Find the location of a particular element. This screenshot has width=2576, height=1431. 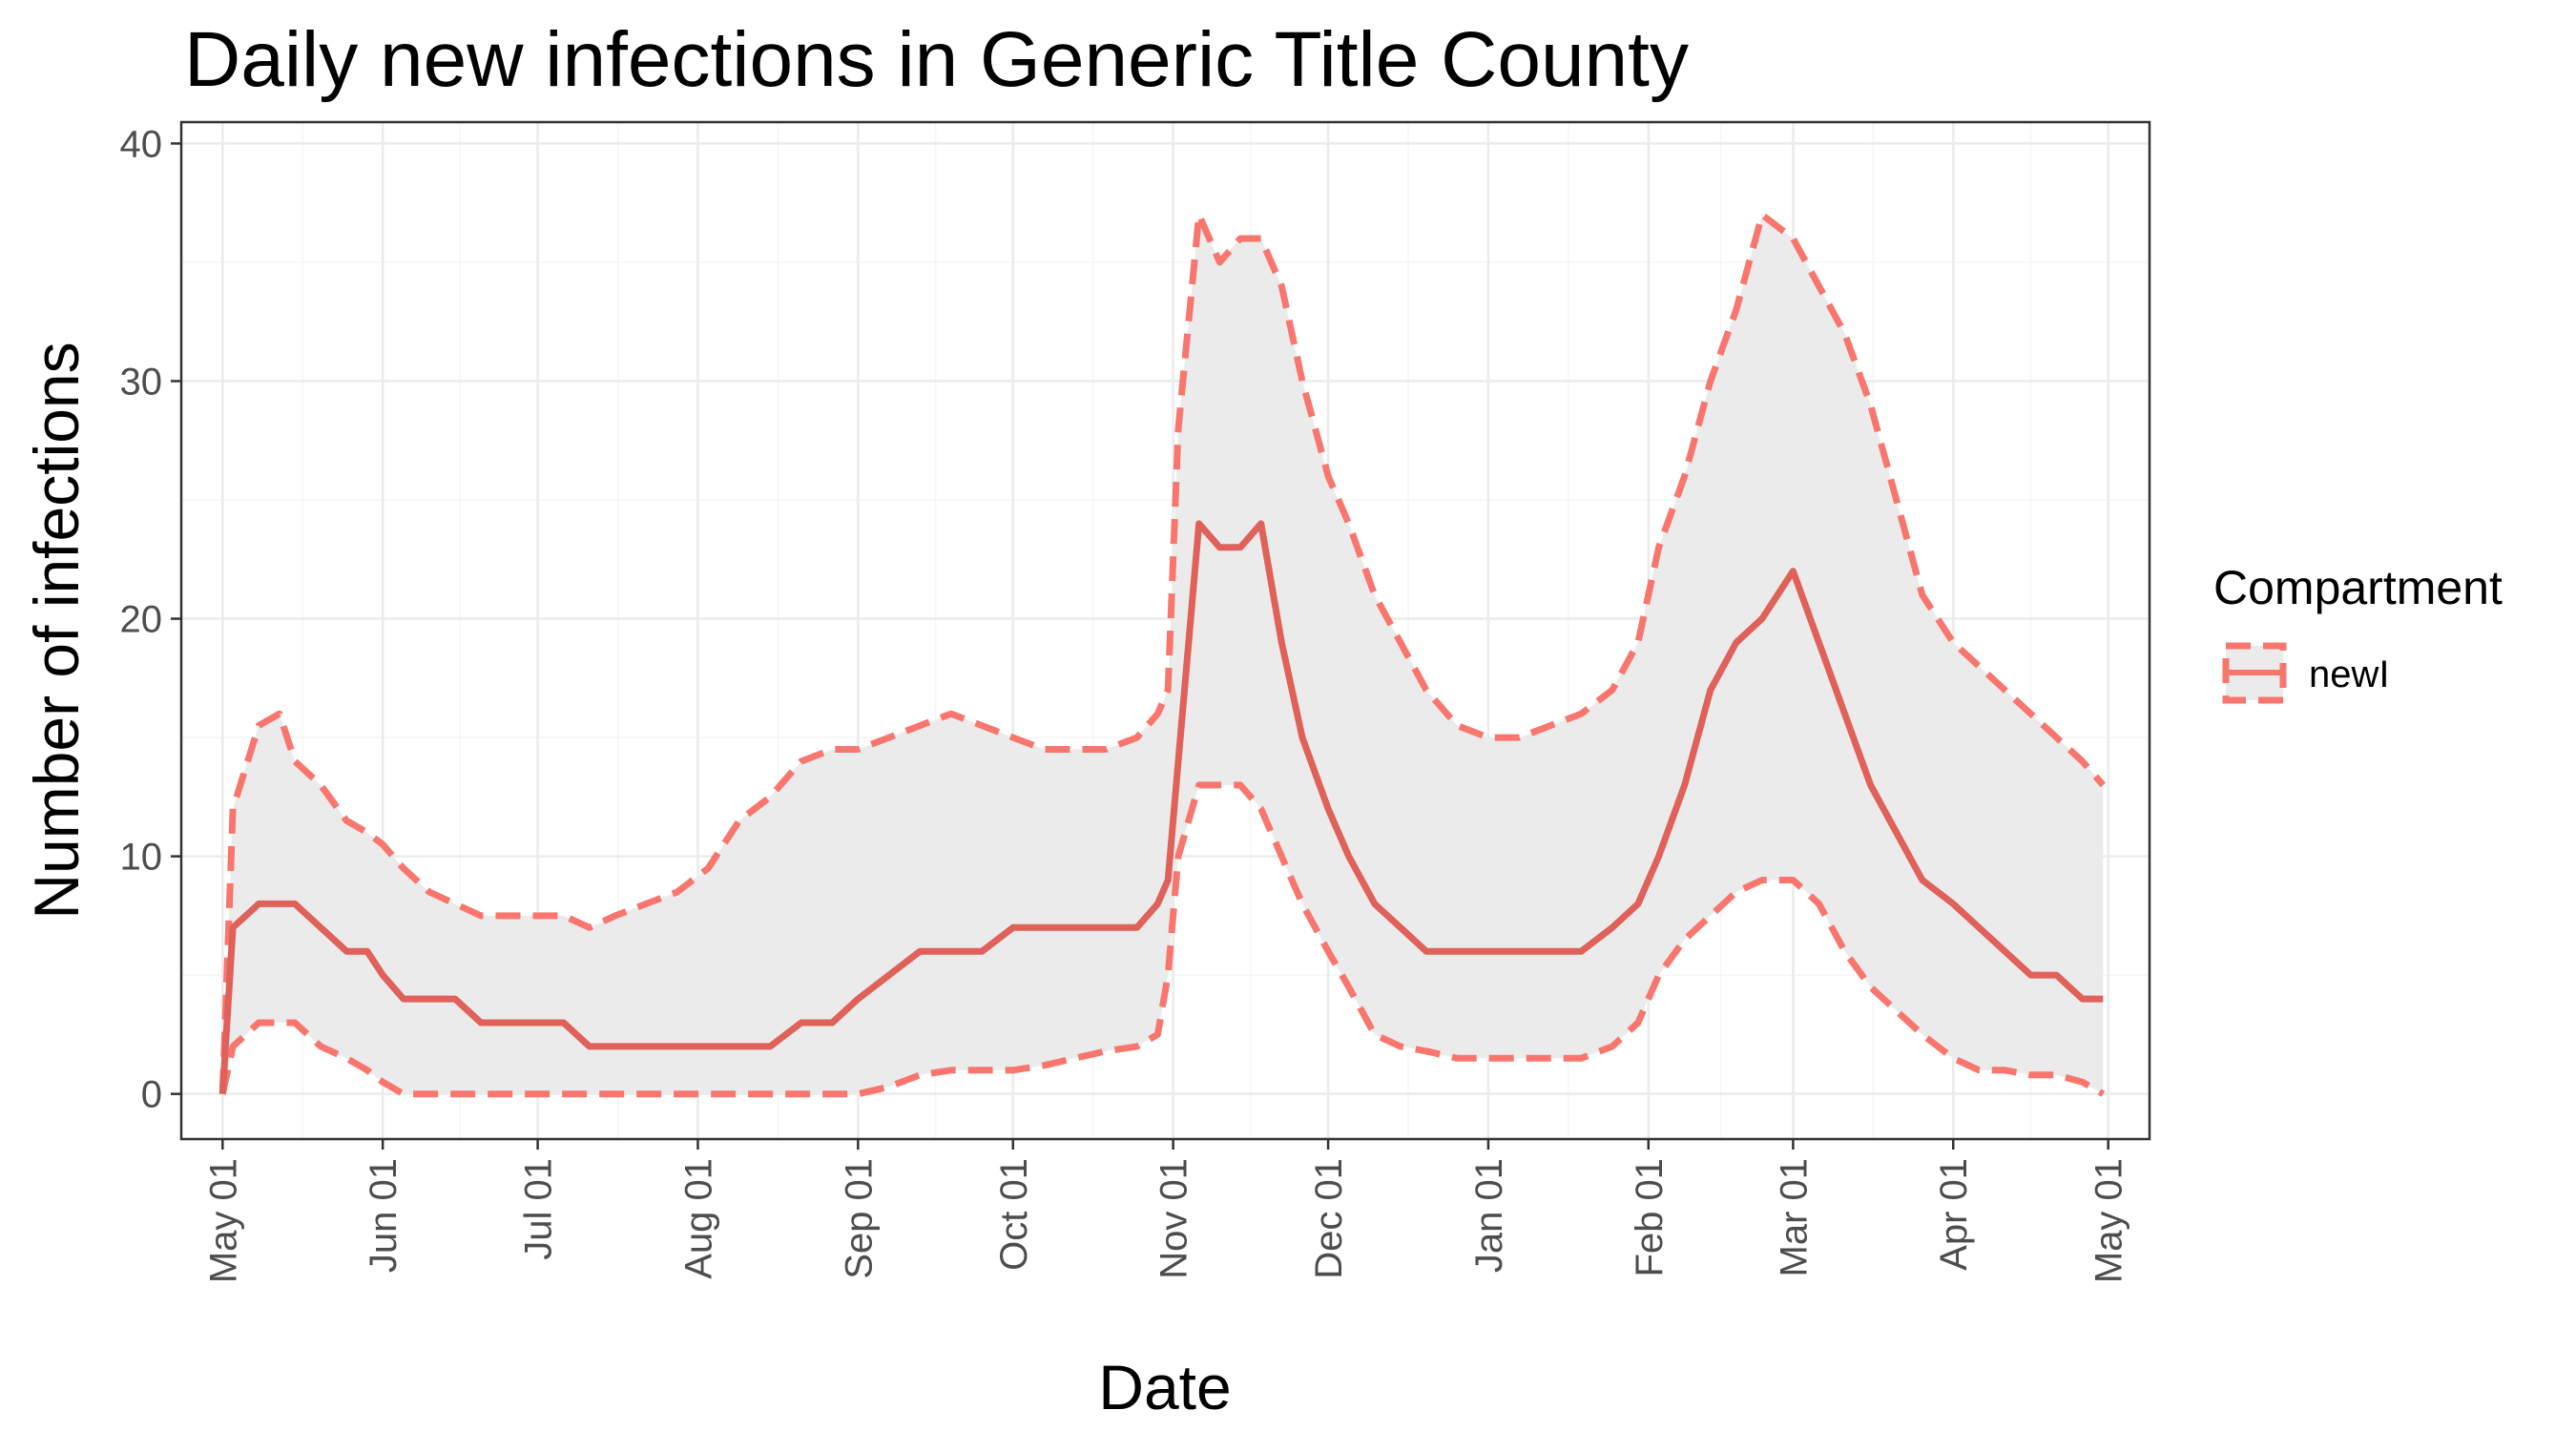

legend-label-newI: newI is located at coordinates (2349, 674).